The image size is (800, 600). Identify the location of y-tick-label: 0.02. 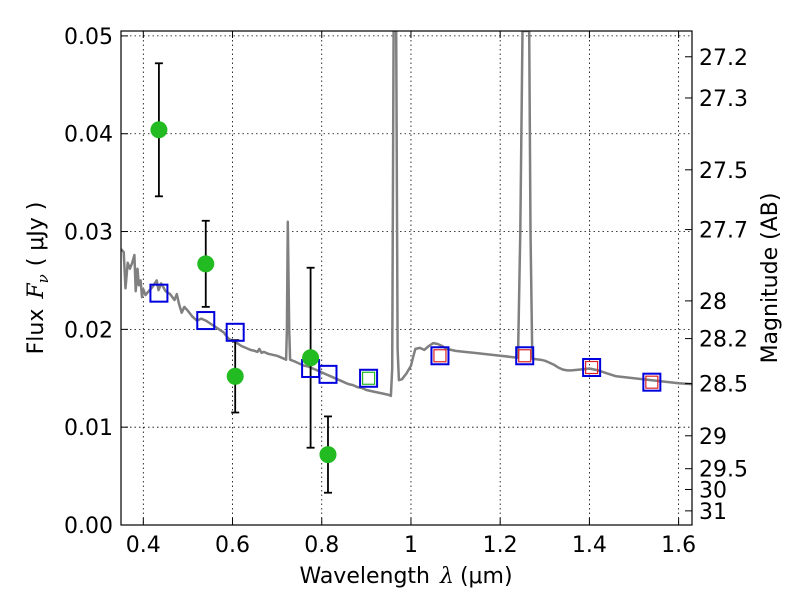
(88, 330).